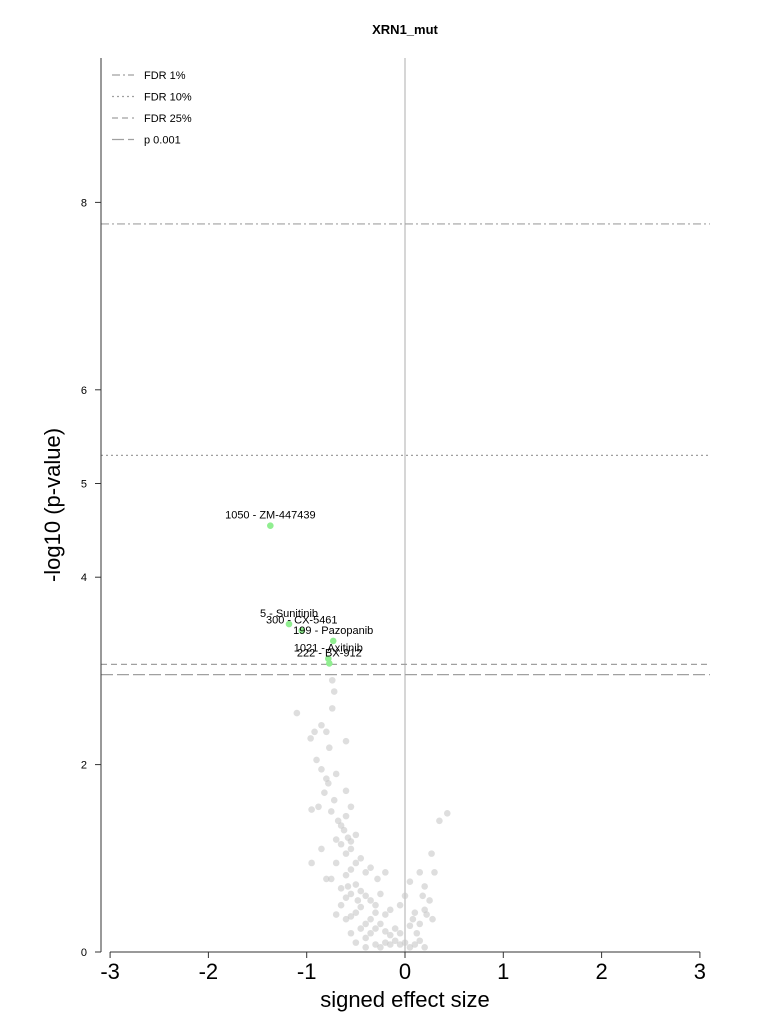  I want to click on significant-points, so click(302, 594).